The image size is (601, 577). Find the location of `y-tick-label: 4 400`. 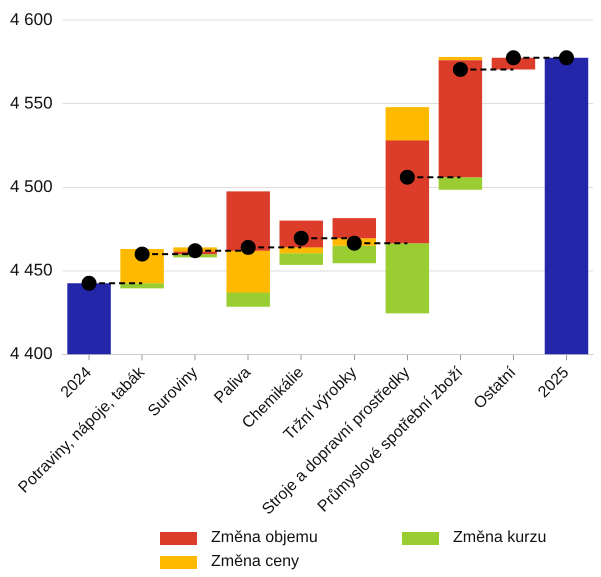

y-tick-label: 4 400 is located at coordinates (31, 353).